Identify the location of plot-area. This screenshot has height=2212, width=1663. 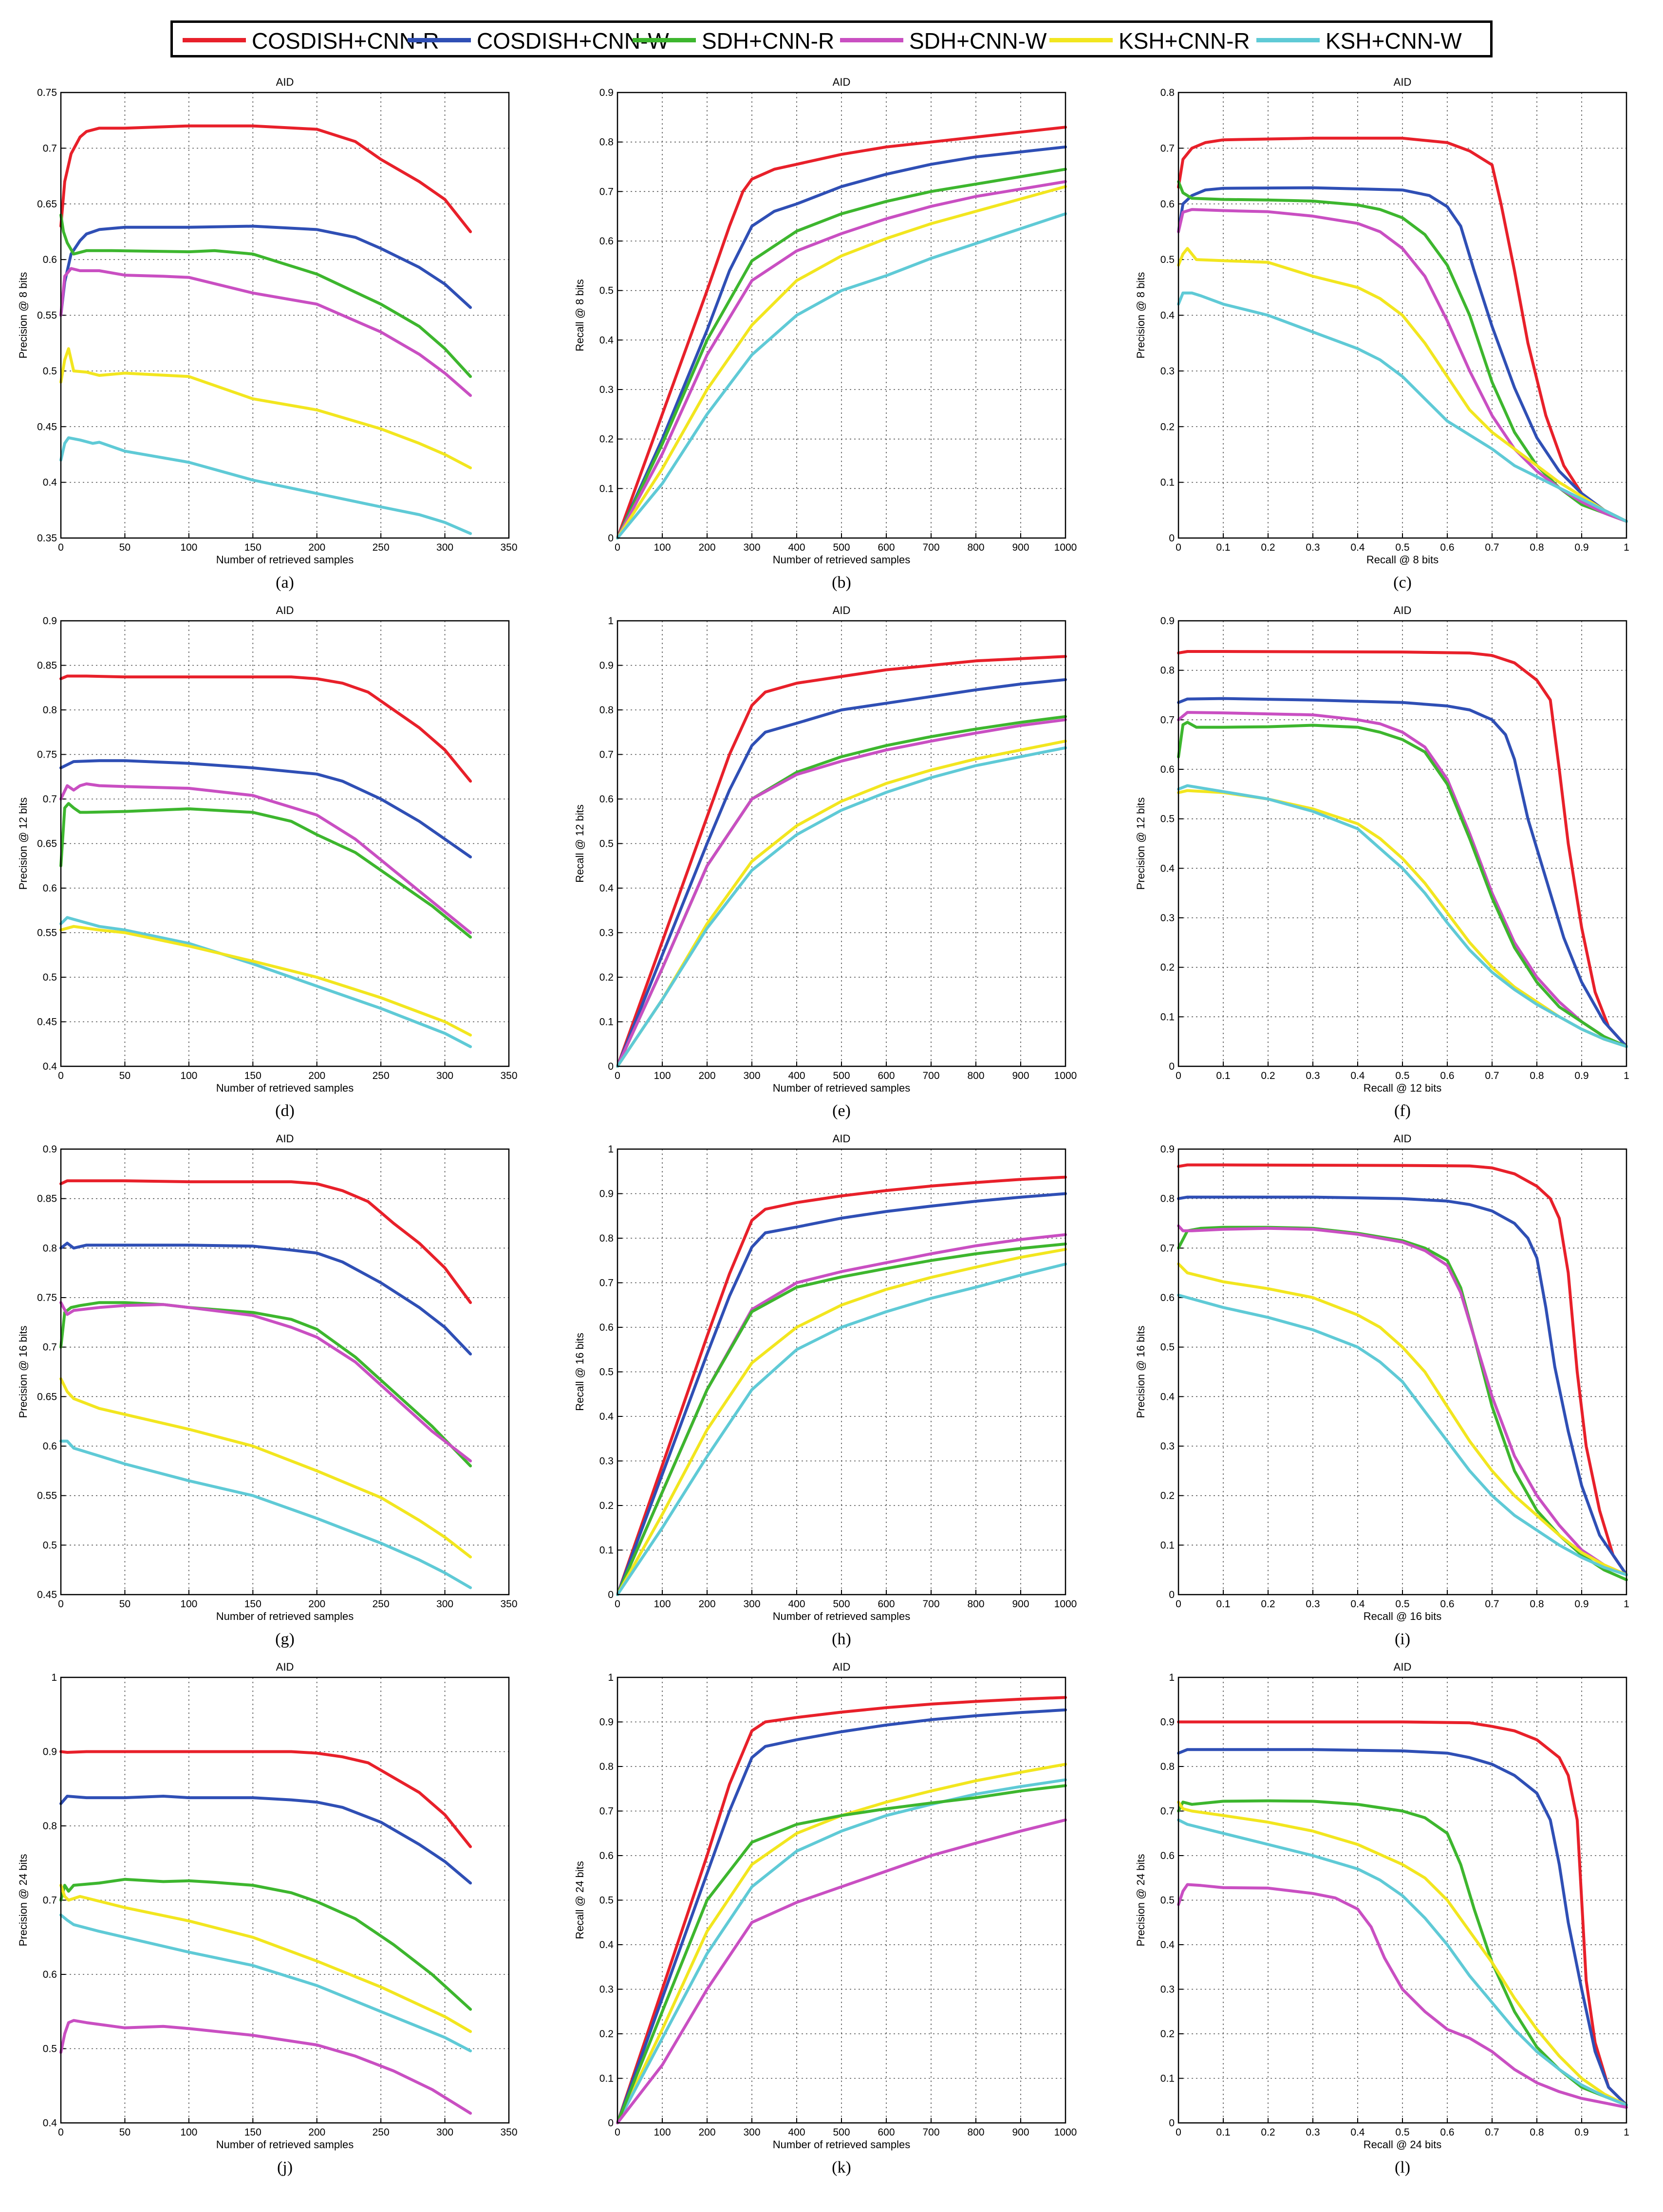
(841, 315).